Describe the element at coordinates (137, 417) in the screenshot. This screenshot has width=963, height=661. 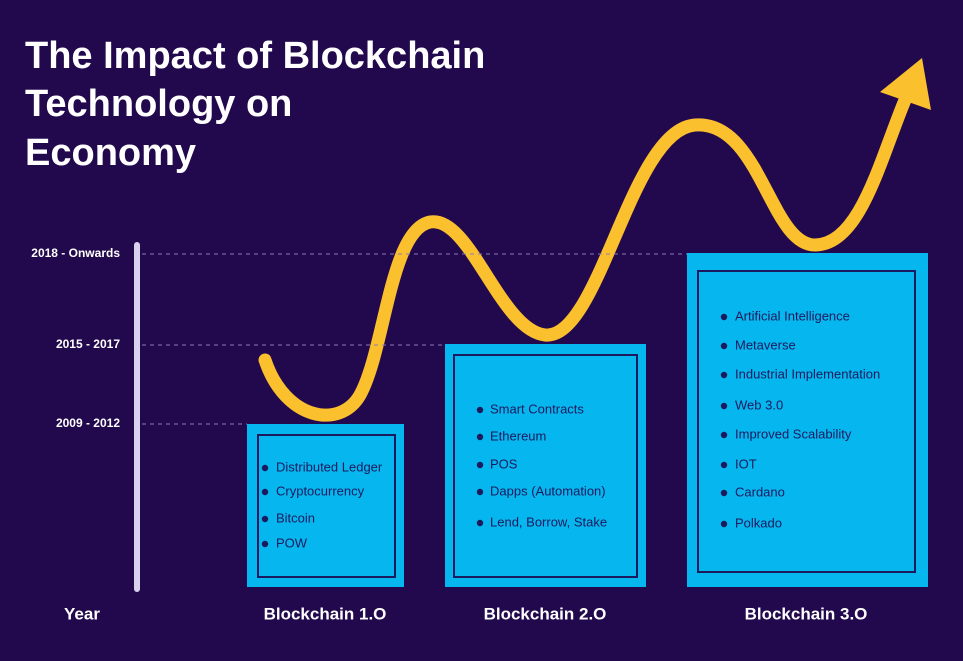
I see `timeline-bar` at that location.